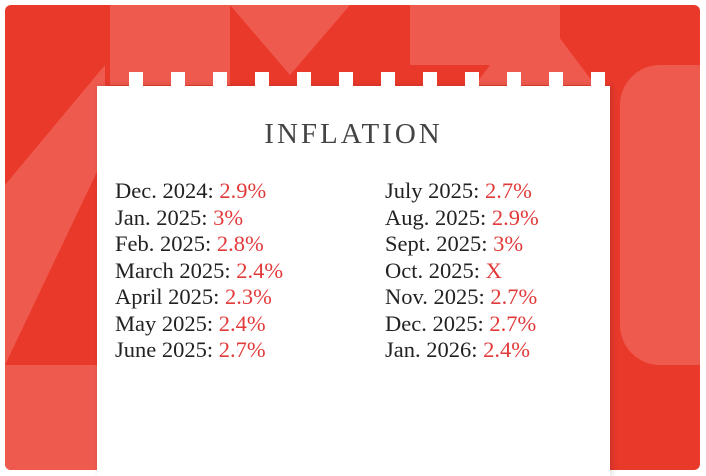  Describe the element at coordinates (443, 270) in the screenshot. I see `list-item: Oct. 2025: X` at that location.